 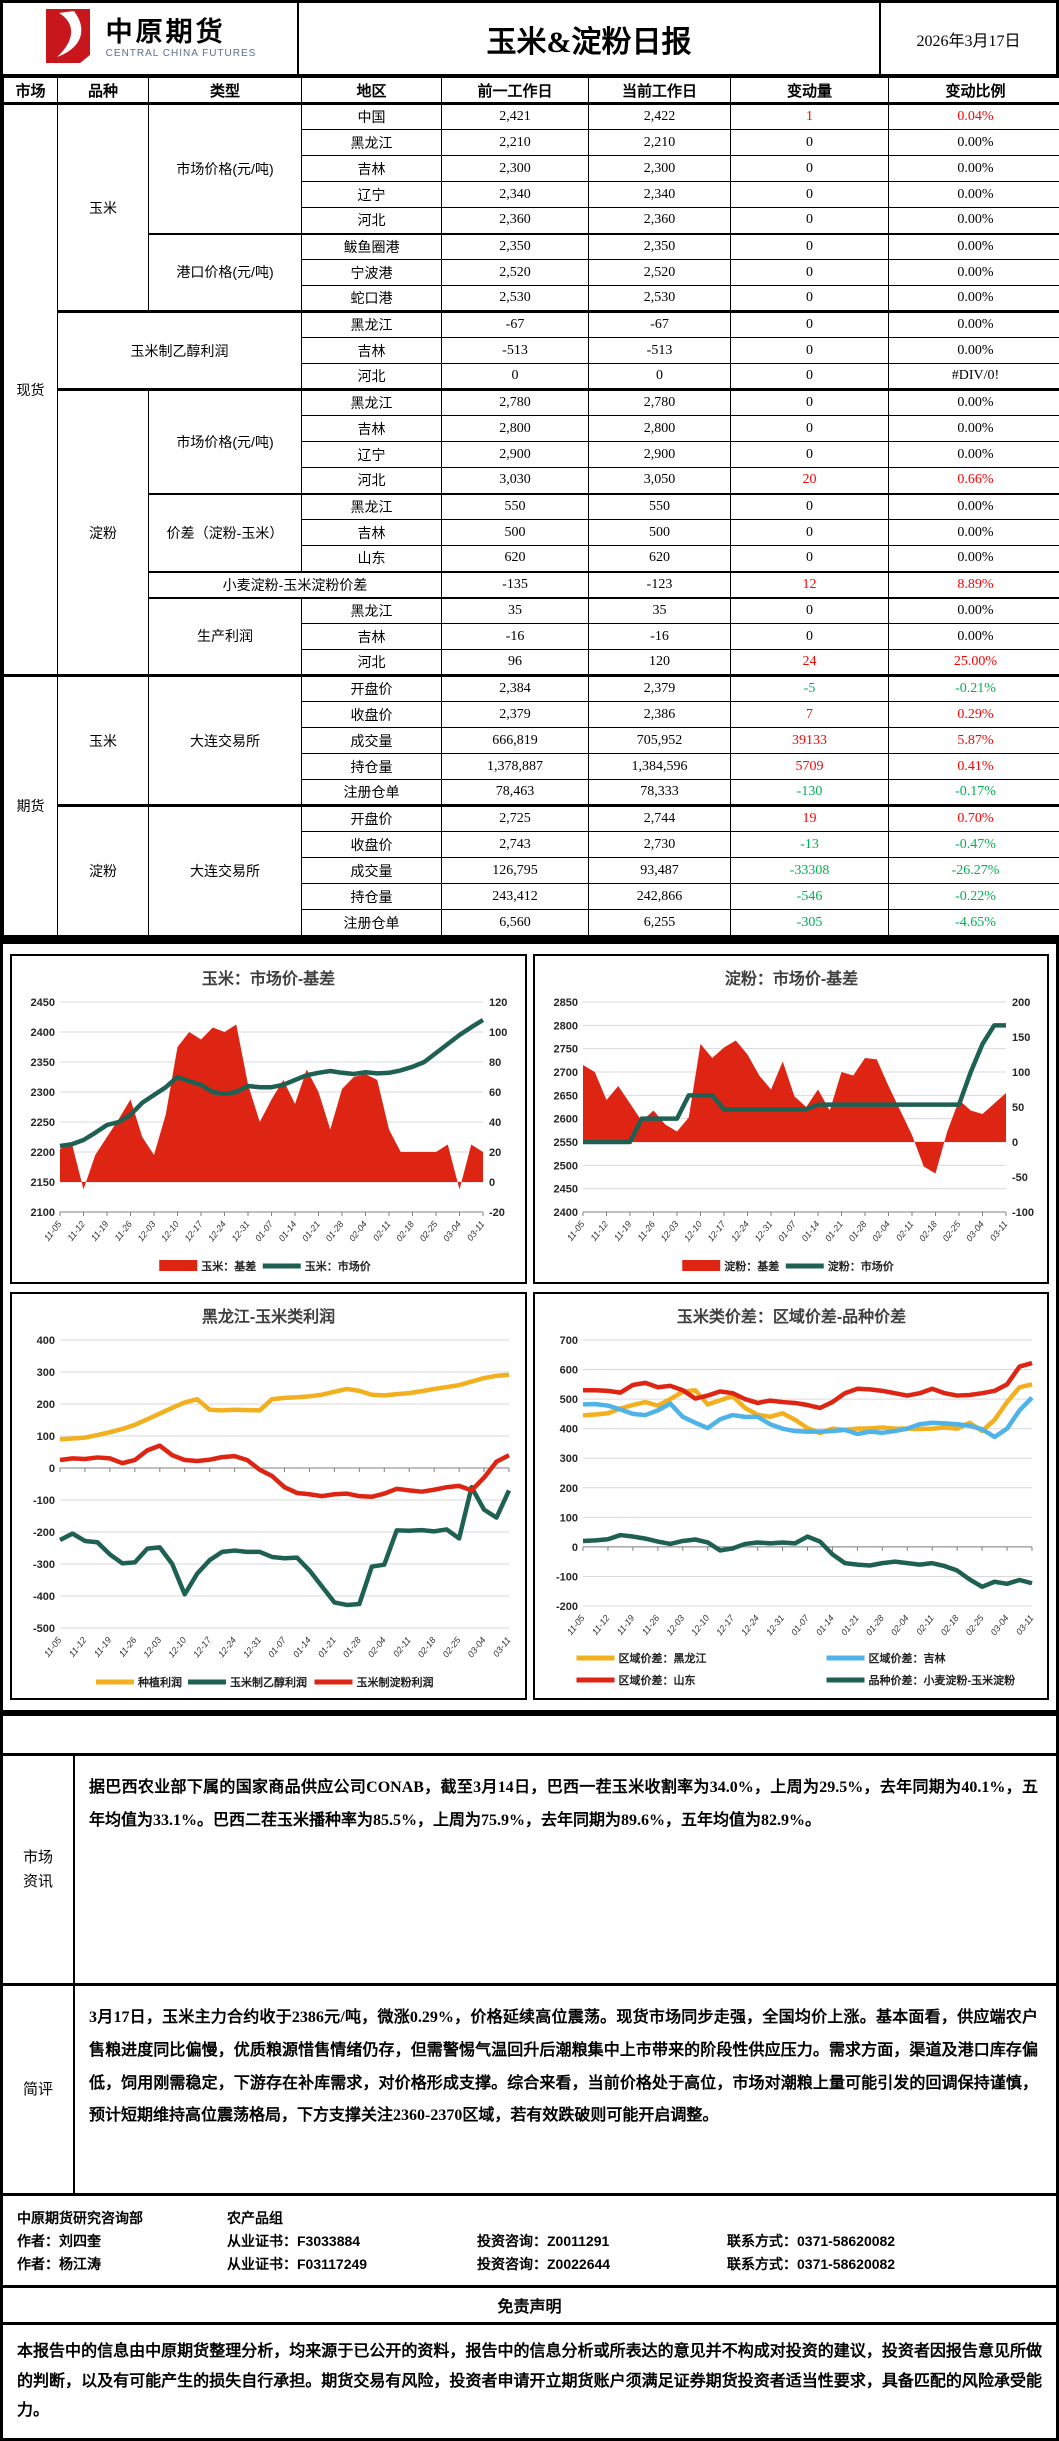 What do you see at coordinates (602, 2241) in the screenshot?
I see `author-advisory: 投资咨询：Z0011291` at bounding box center [602, 2241].